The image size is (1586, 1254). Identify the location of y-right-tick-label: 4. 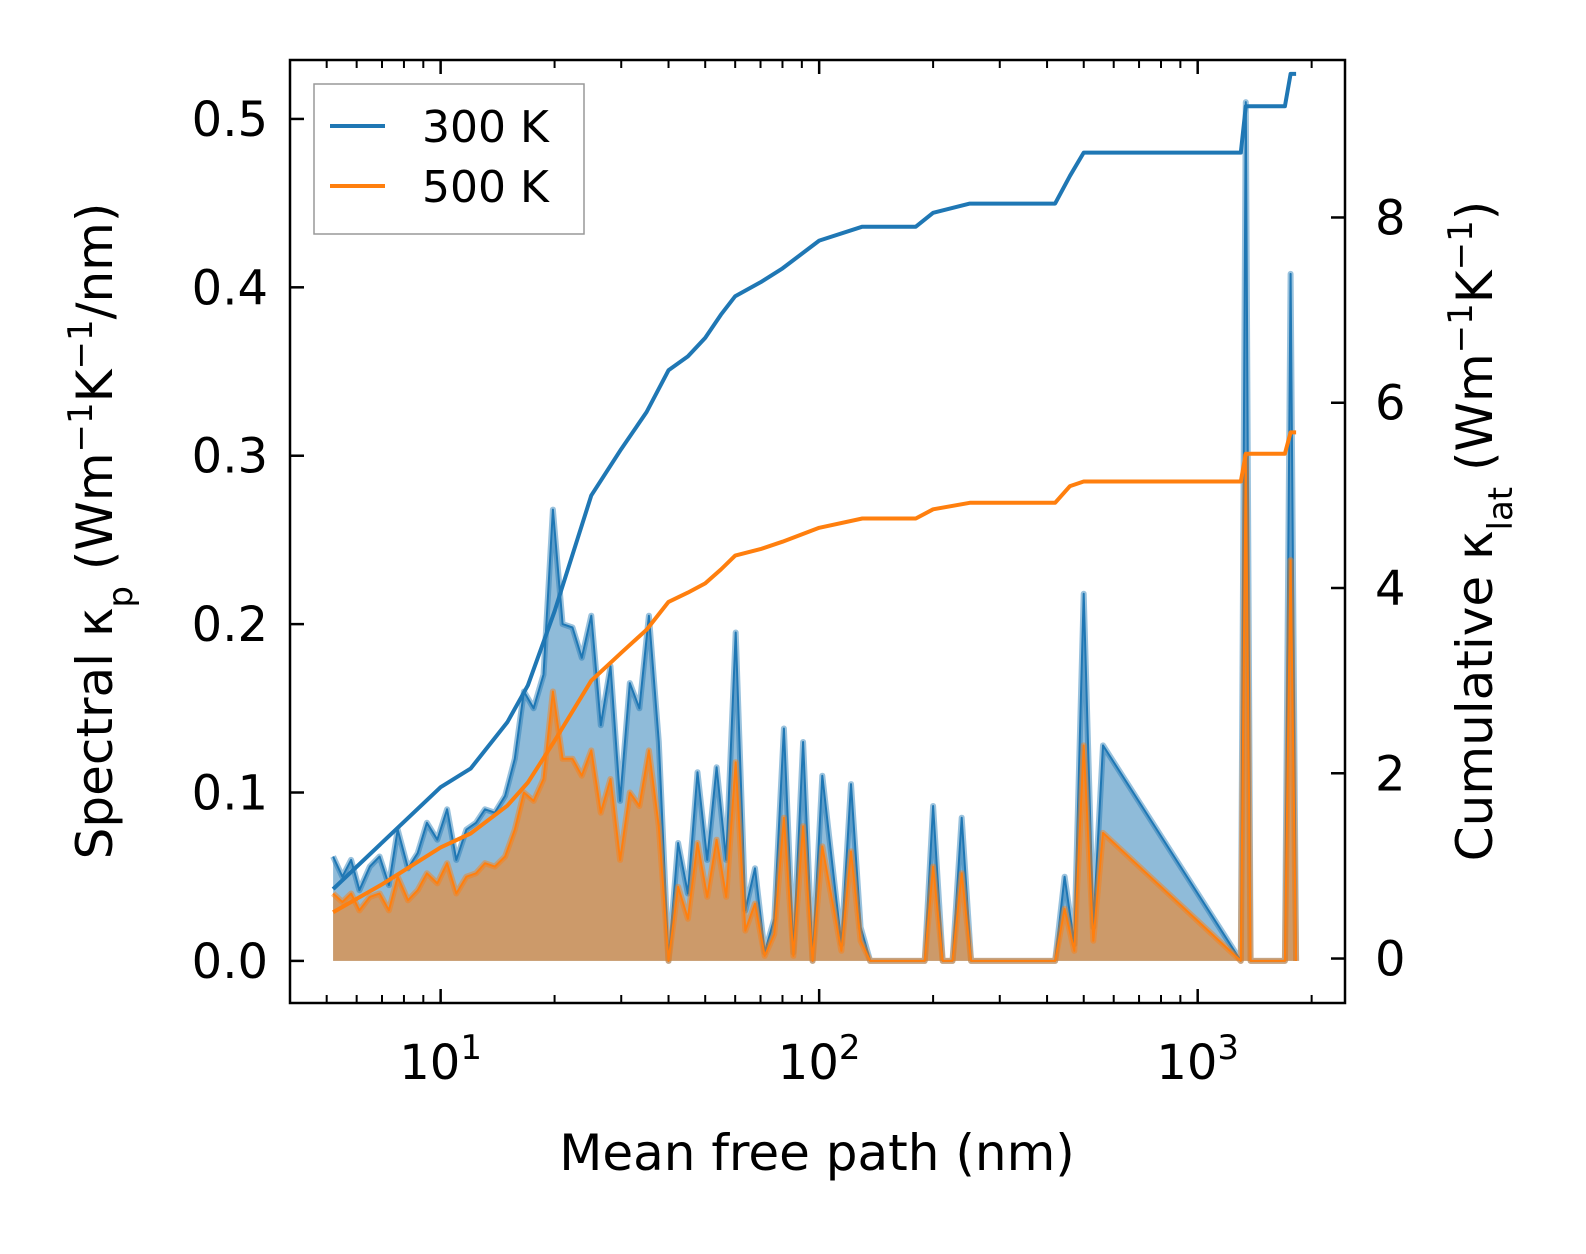
(1390, 589).